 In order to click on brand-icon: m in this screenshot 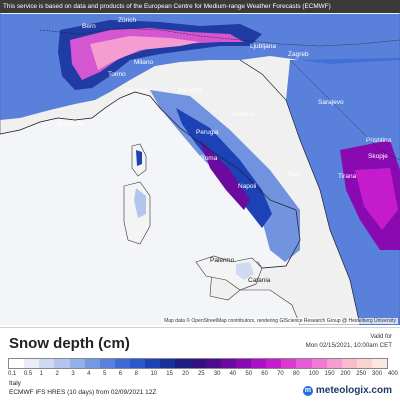, I will do `click(307, 390)`.